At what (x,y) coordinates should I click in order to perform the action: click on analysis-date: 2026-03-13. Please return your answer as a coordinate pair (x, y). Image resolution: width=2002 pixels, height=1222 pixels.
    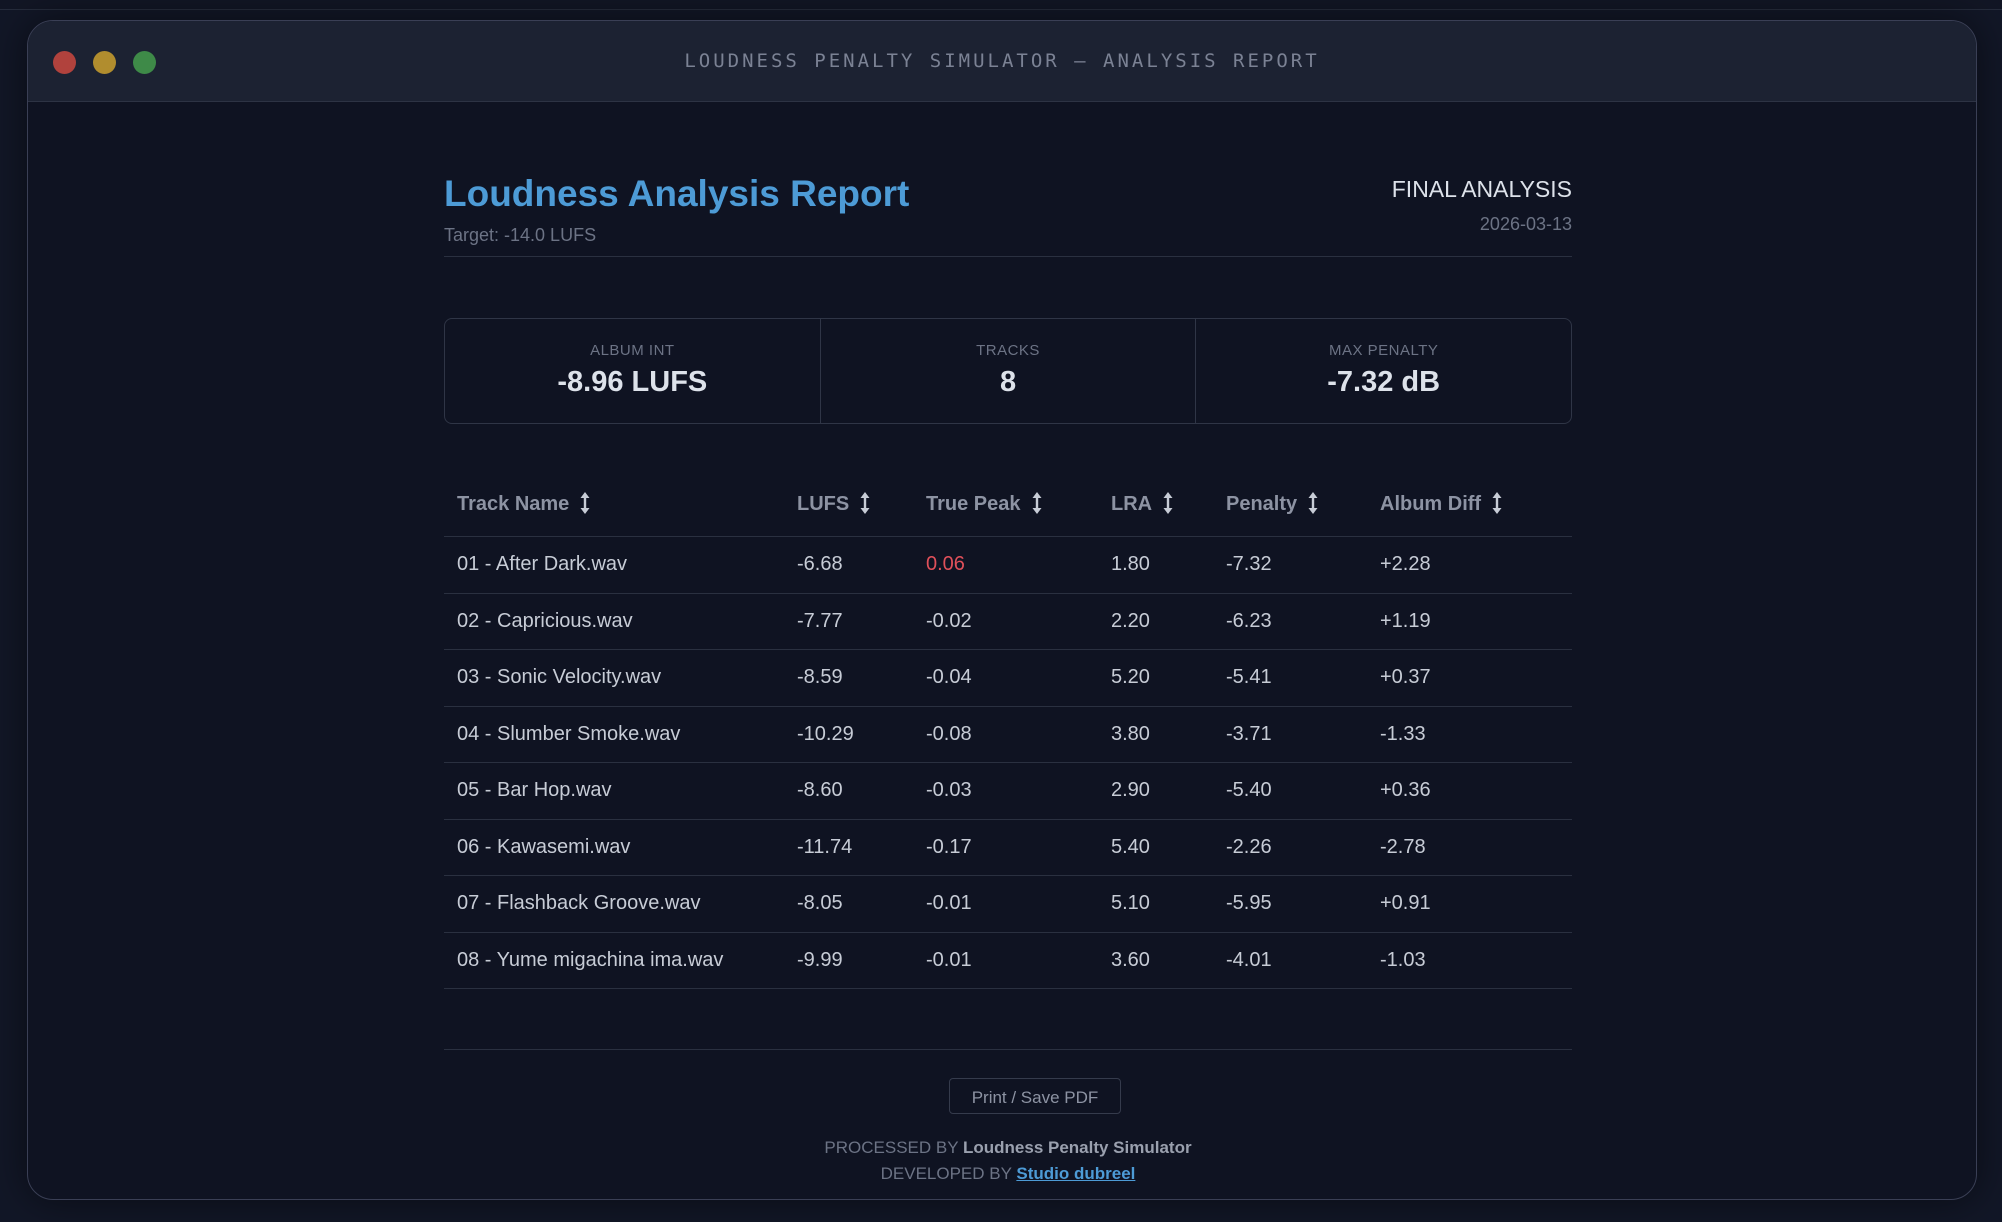
    Looking at the image, I should click on (1525, 224).